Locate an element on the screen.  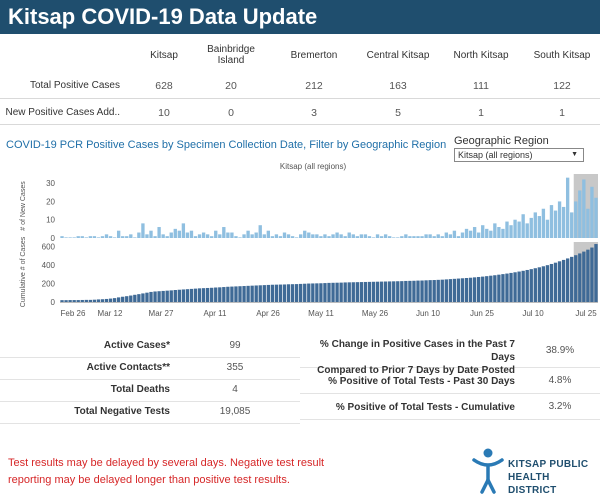
stat-label: % Positive of Total Tests - Past 30 Days is located at coordinates (421, 381).